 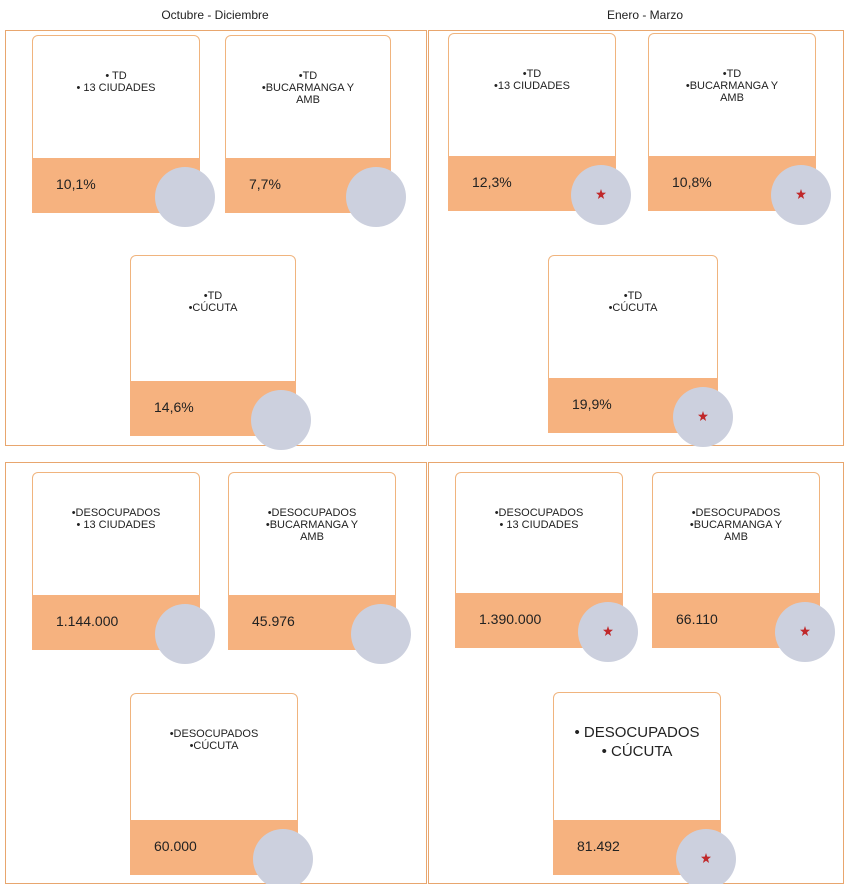 I want to click on card-value: 7,7%, so click(x=265, y=184).